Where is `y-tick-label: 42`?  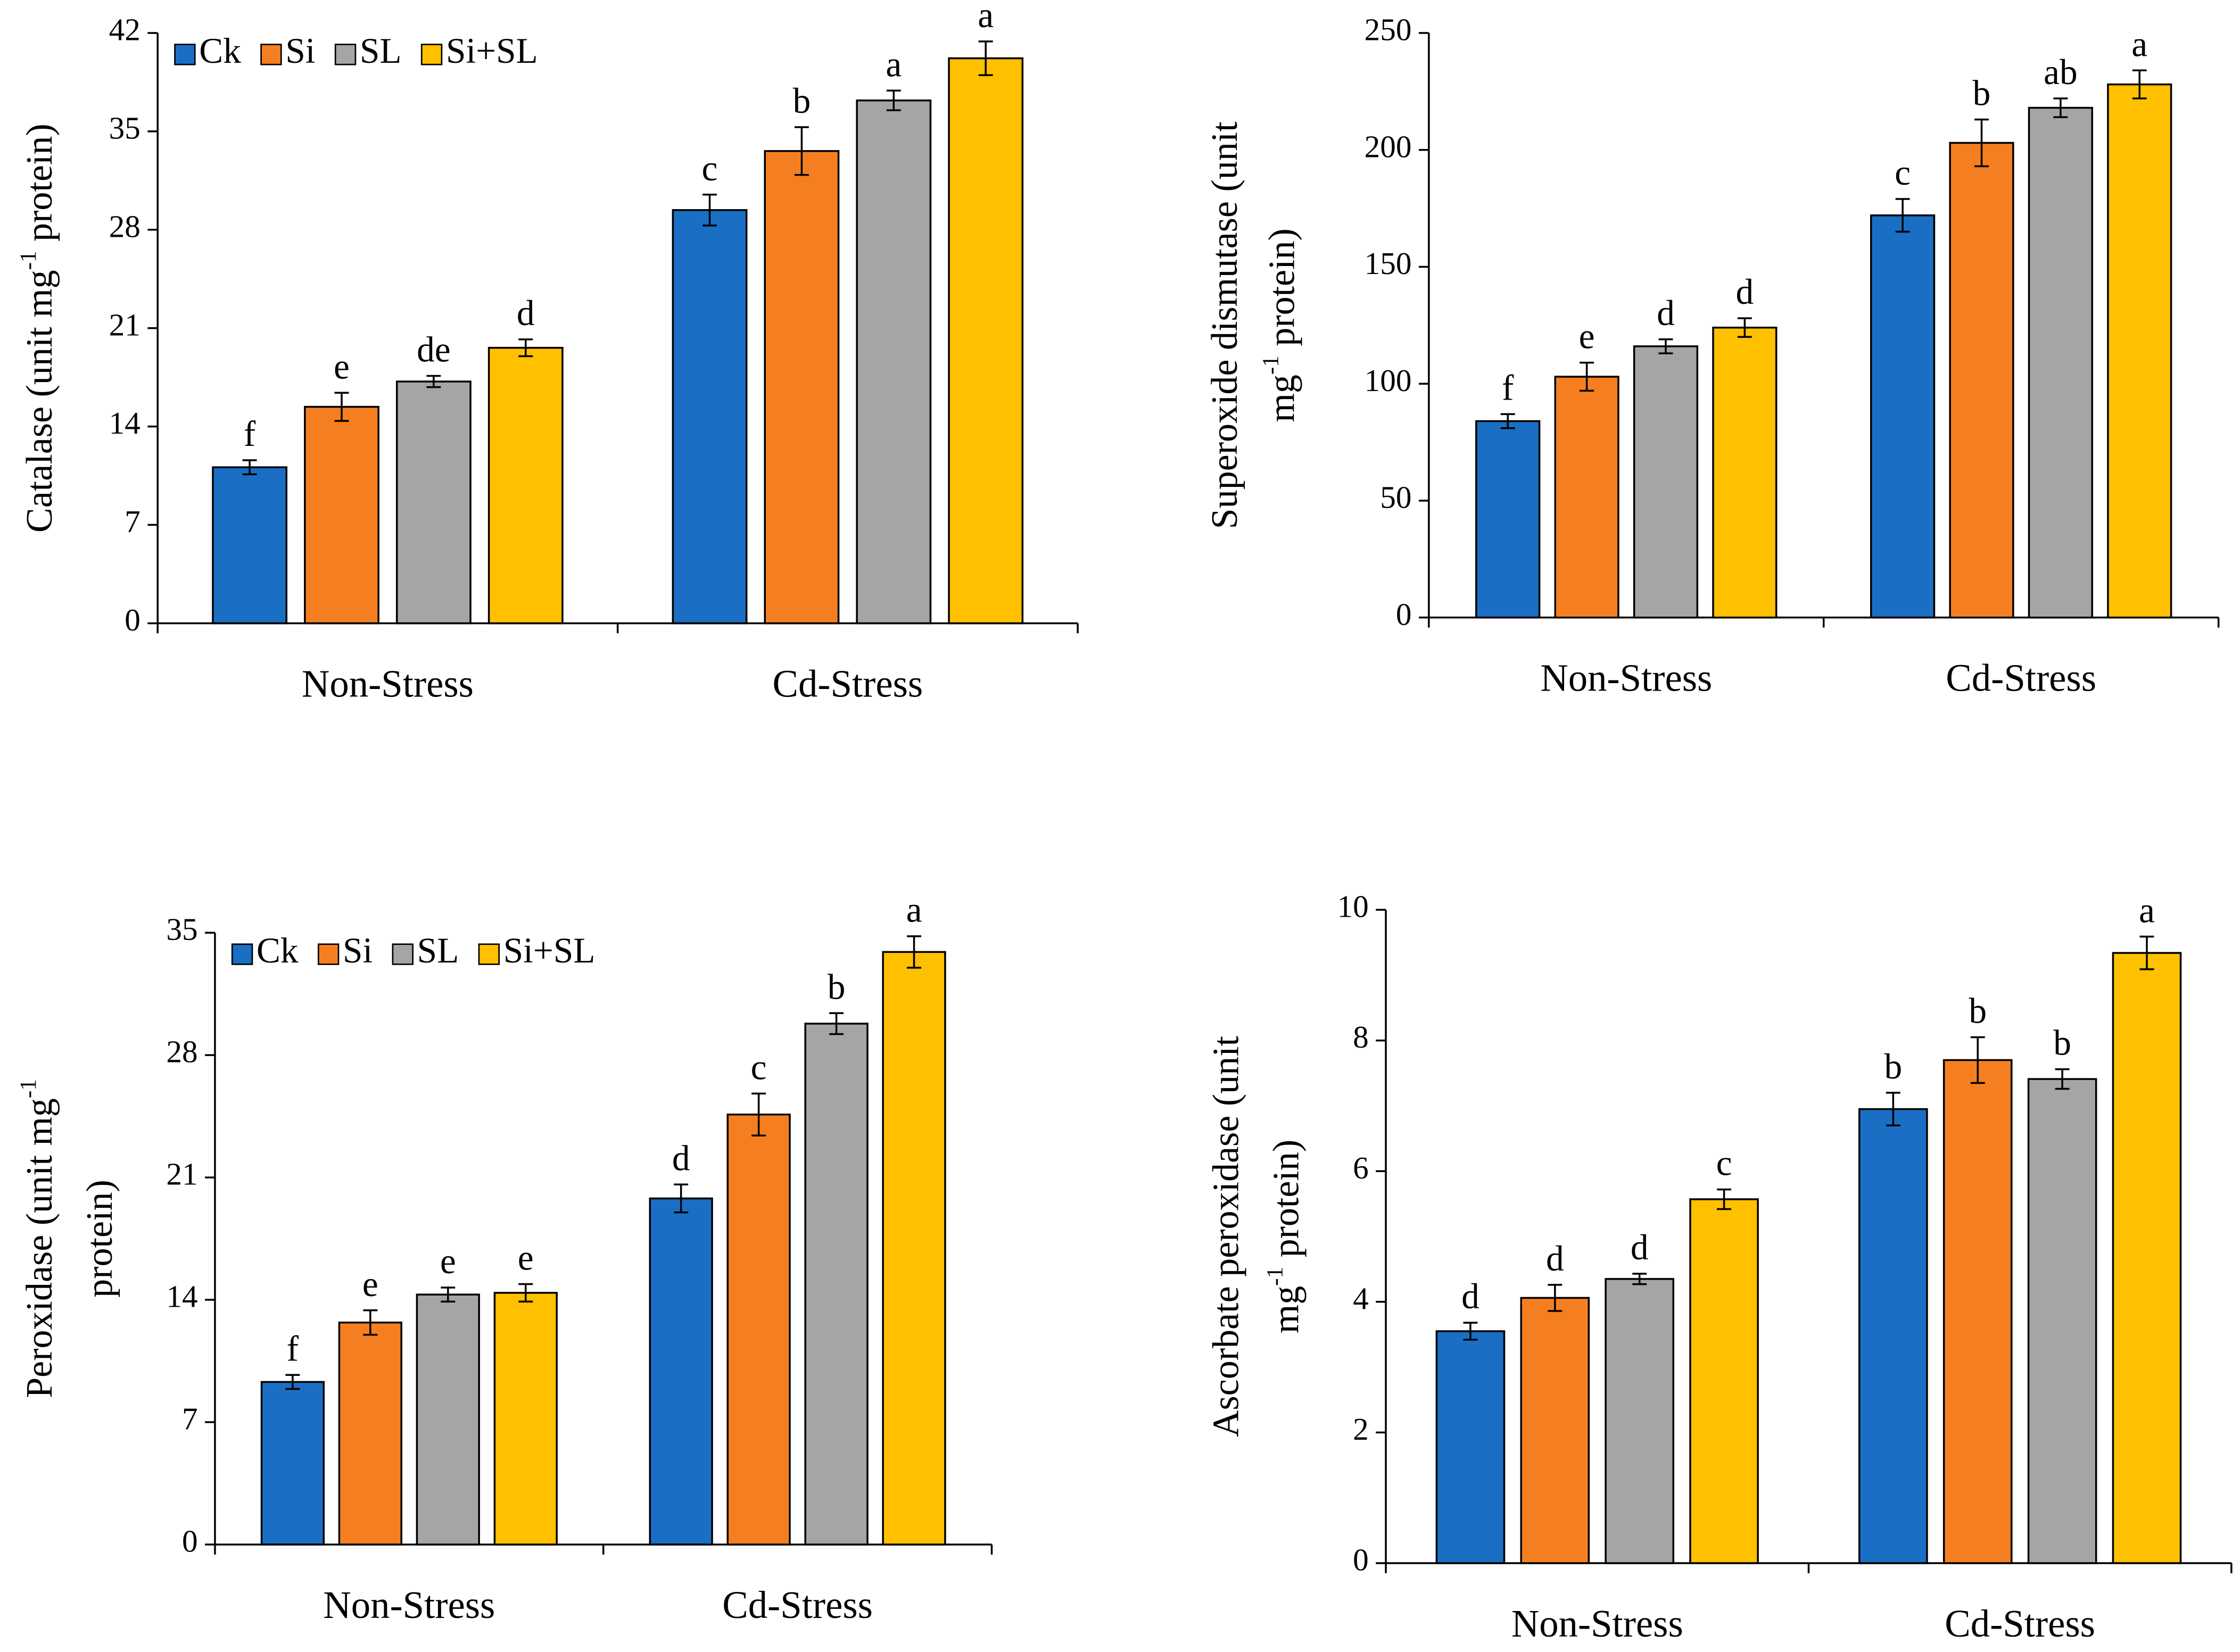
y-tick-label: 42 is located at coordinates (124, 30).